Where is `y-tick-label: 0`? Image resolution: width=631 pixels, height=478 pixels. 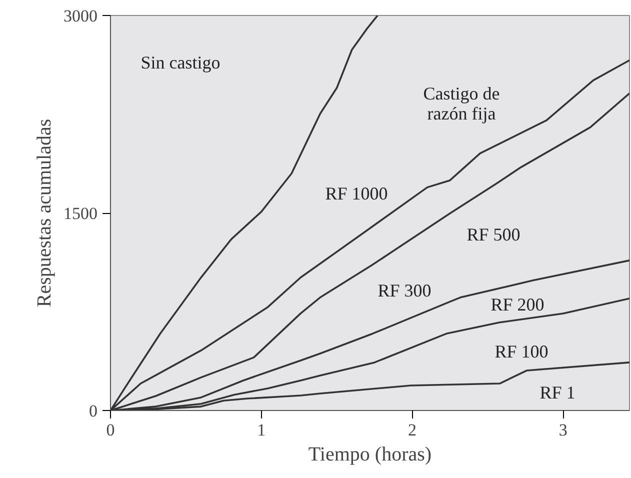 y-tick-label: 0 is located at coordinates (93, 411).